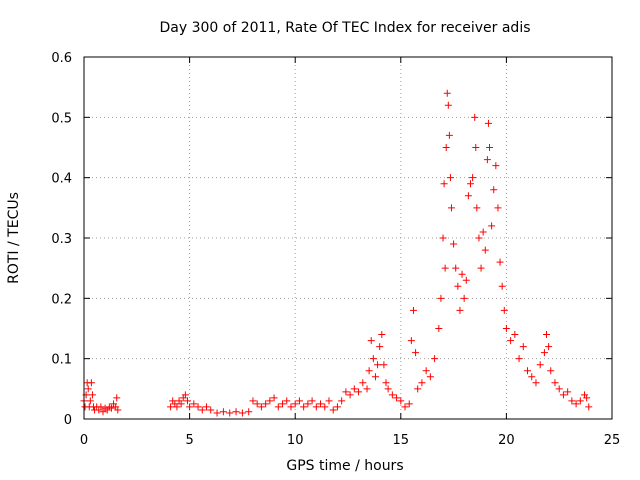 The width and height of the screenshot is (640, 480). Describe the element at coordinates (61, 58) in the screenshot. I see `y-tick-label: 0.6` at that location.